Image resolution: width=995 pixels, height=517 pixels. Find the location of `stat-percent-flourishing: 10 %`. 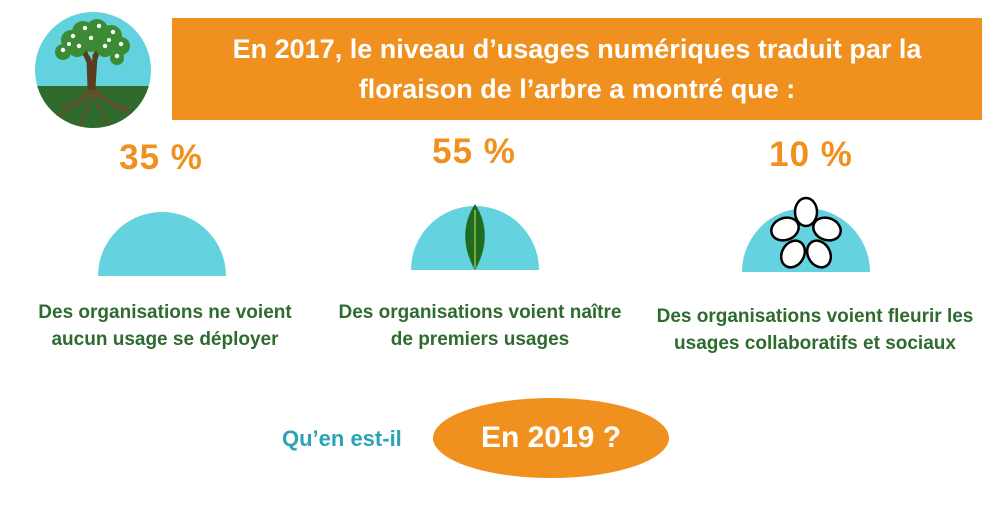

stat-percent-flourishing: 10 % is located at coordinates (811, 154).